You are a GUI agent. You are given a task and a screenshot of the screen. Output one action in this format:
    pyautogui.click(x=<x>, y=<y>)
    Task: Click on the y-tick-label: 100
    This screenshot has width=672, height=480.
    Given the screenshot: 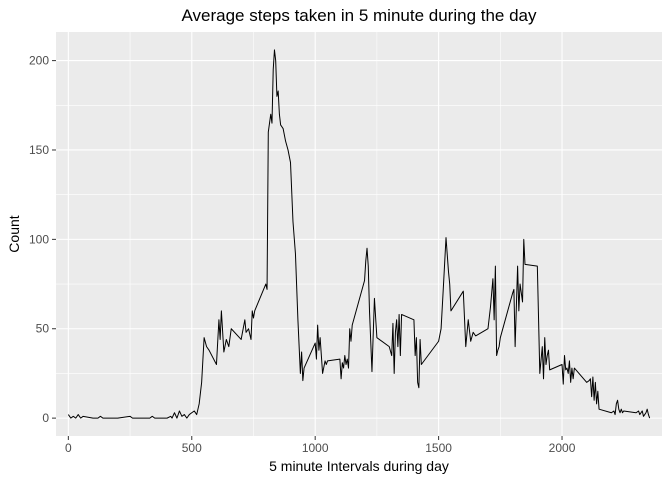 What is the action you would take?
    pyautogui.click(x=39, y=239)
    